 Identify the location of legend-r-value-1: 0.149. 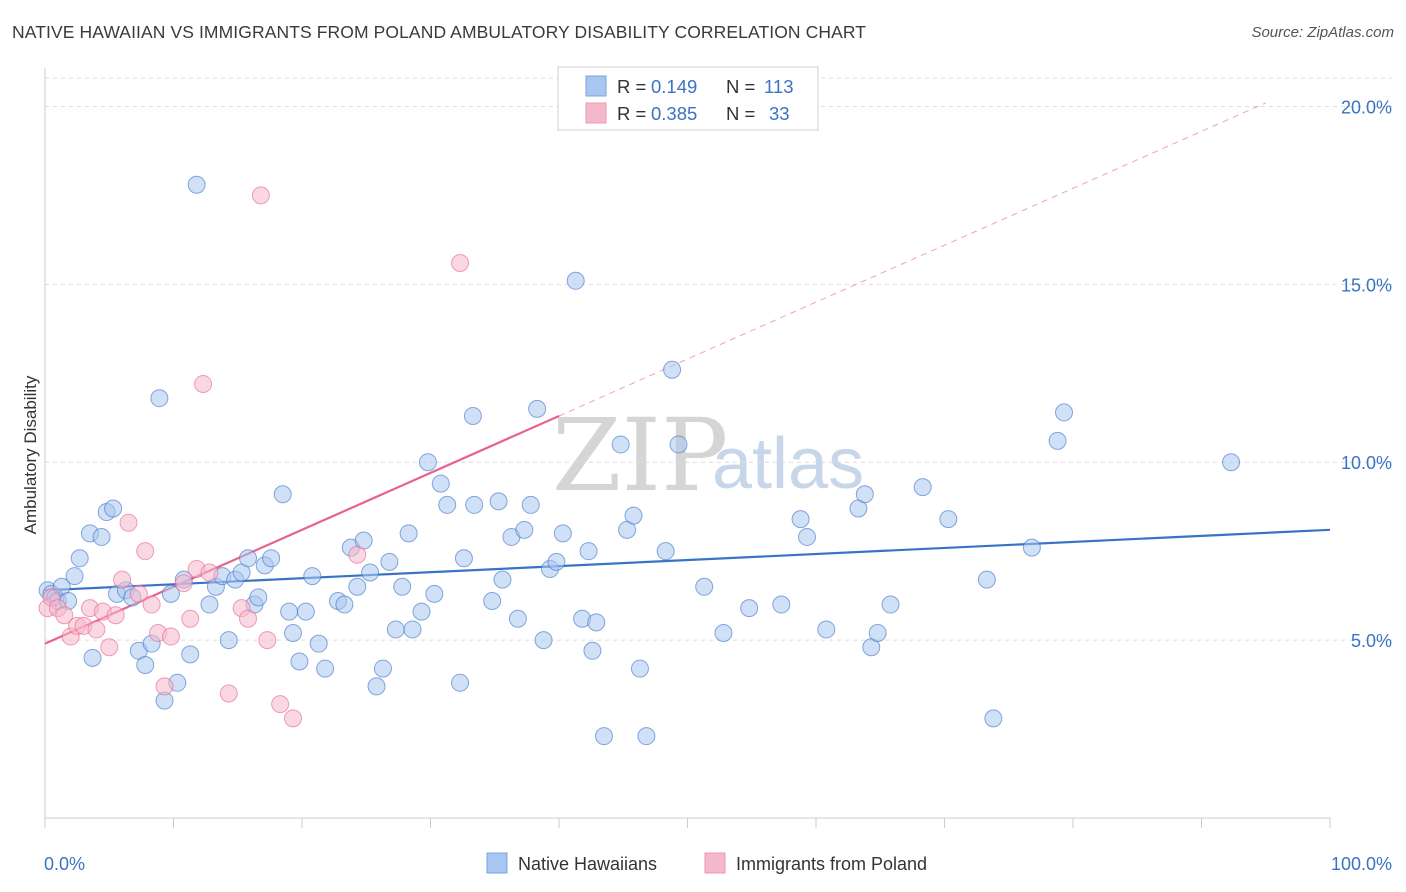
(674, 86).